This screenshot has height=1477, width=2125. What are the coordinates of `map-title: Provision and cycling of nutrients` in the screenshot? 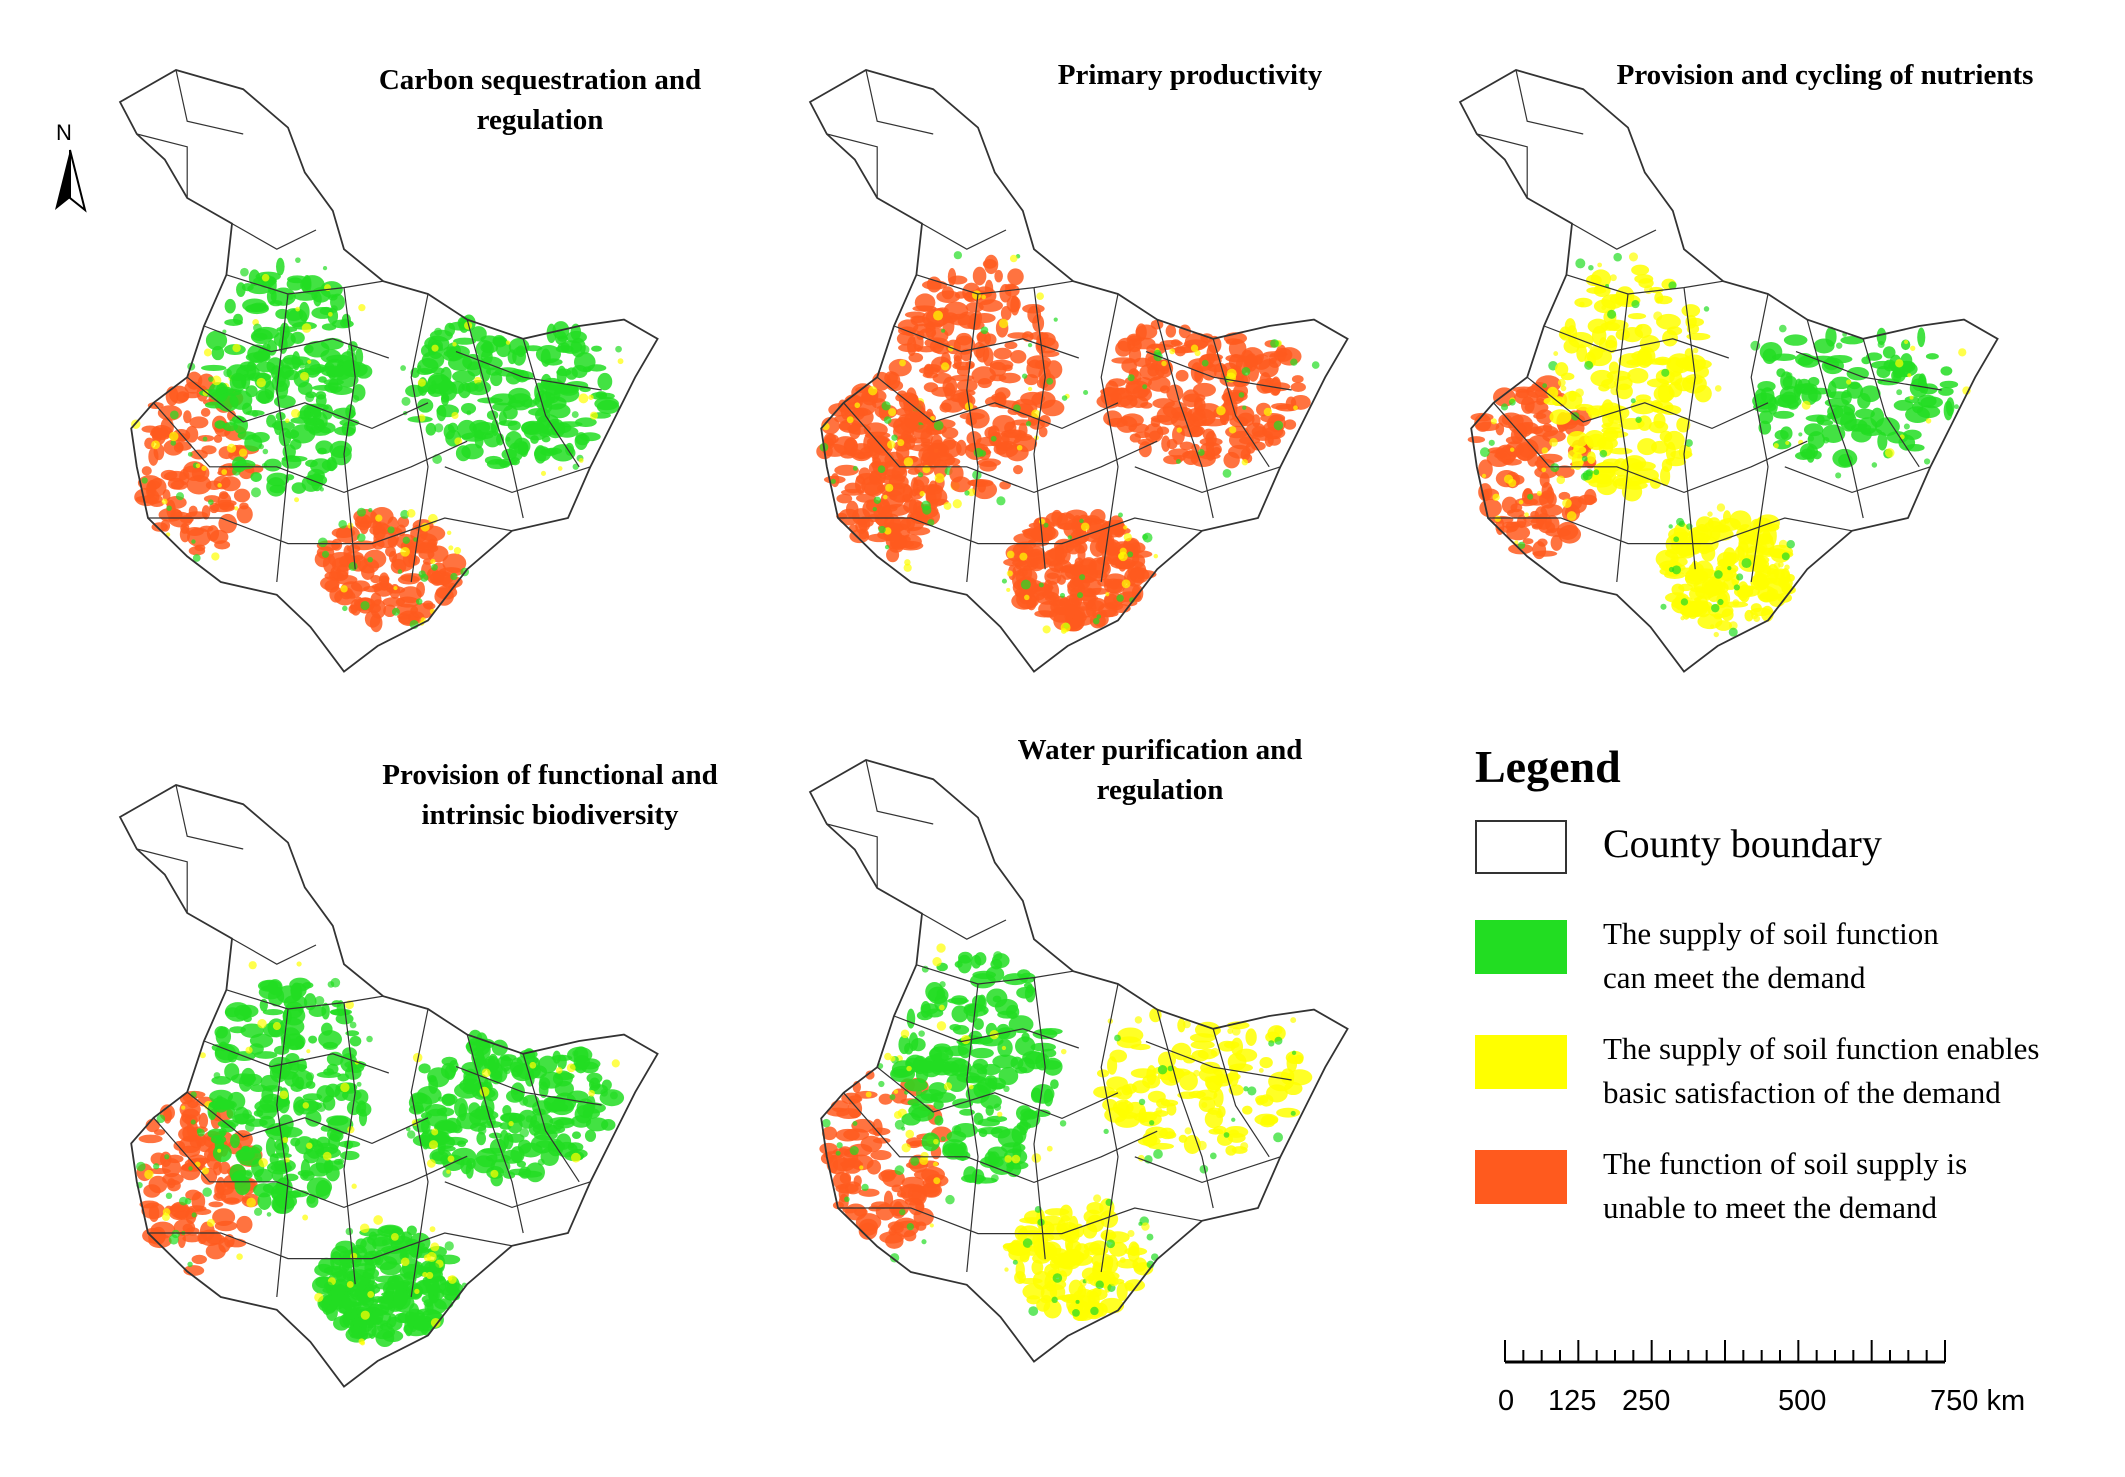 It's located at (1825, 75).